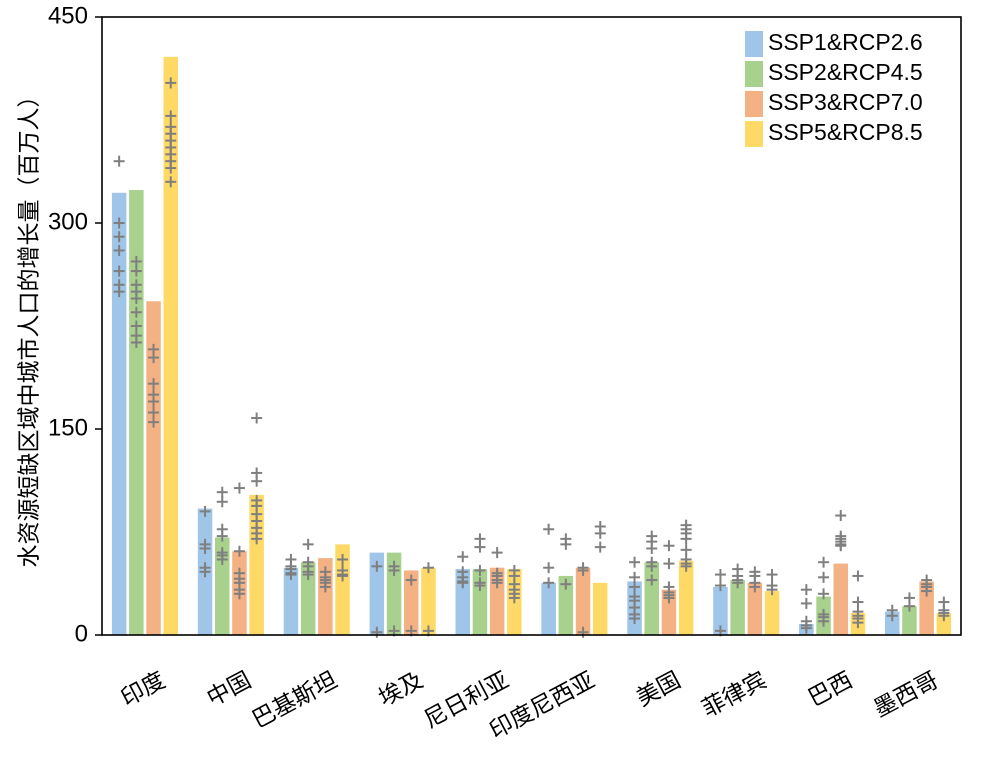 This screenshot has width=993, height=763. What do you see at coordinates (906, 694) in the screenshot?
I see `x-tick-label: 墨西哥` at bounding box center [906, 694].